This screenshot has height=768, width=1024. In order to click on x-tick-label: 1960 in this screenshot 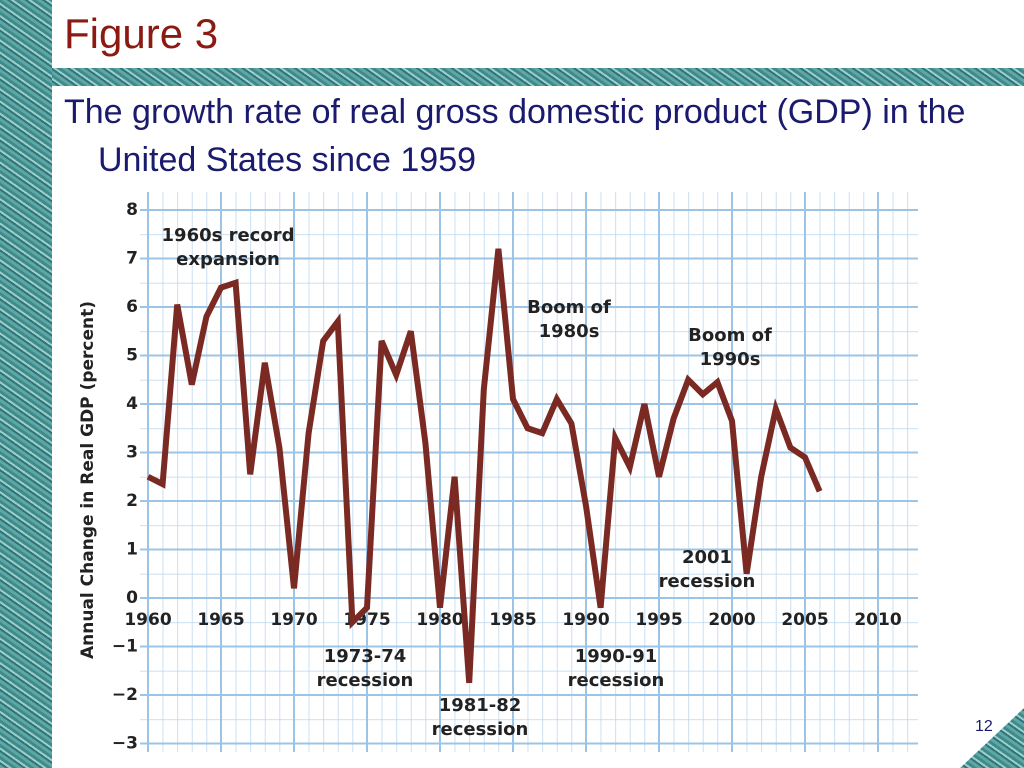, I will do `click(147, 620)`.